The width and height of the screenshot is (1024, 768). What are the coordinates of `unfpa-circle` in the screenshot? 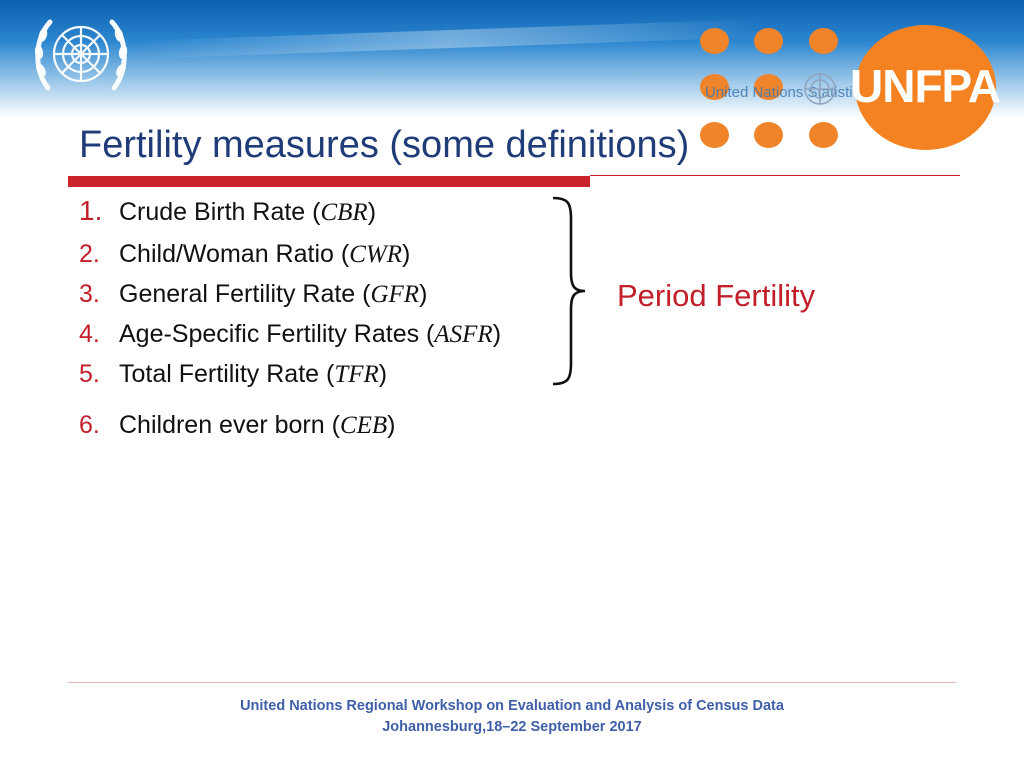 It's located at (925, 87).